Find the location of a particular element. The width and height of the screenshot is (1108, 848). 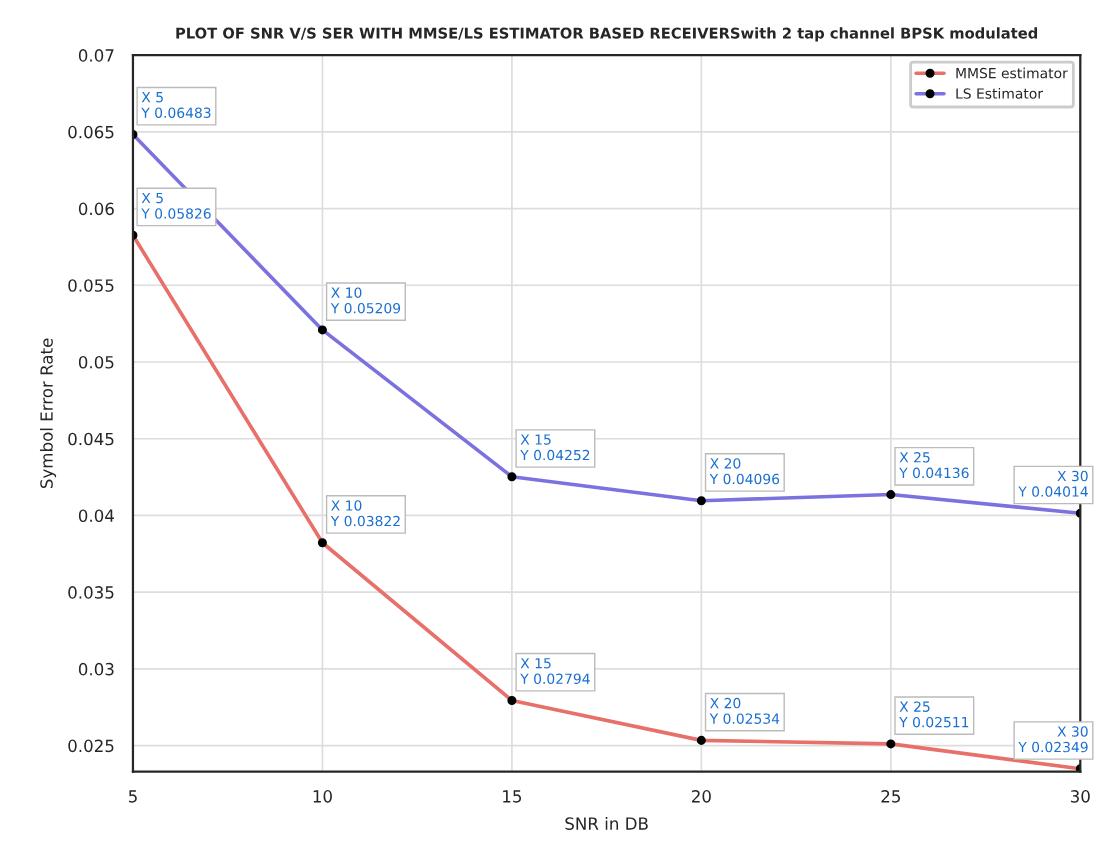

y-tick-label: 0.065 is located at coordinates (91, 132).